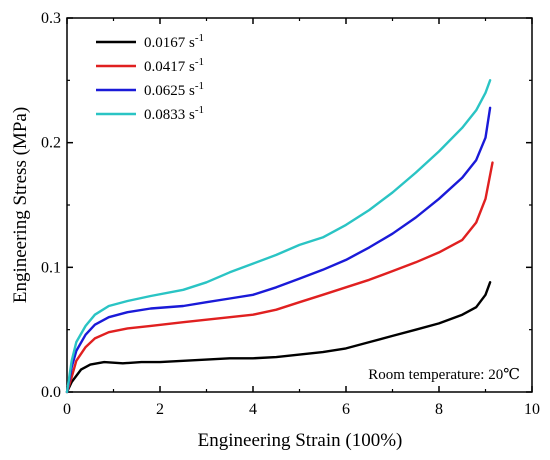 The image size is (550, 460). What do you see at coordinates (300, 440) in the screenshot?
I see `x-axis-title: Engineering Strain (100%)` at bounding box center [300, 440].